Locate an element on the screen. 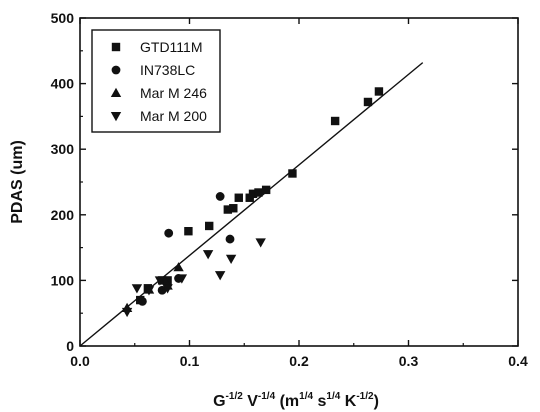  x-label-units-close: ) is located at coordinates (376, 401).